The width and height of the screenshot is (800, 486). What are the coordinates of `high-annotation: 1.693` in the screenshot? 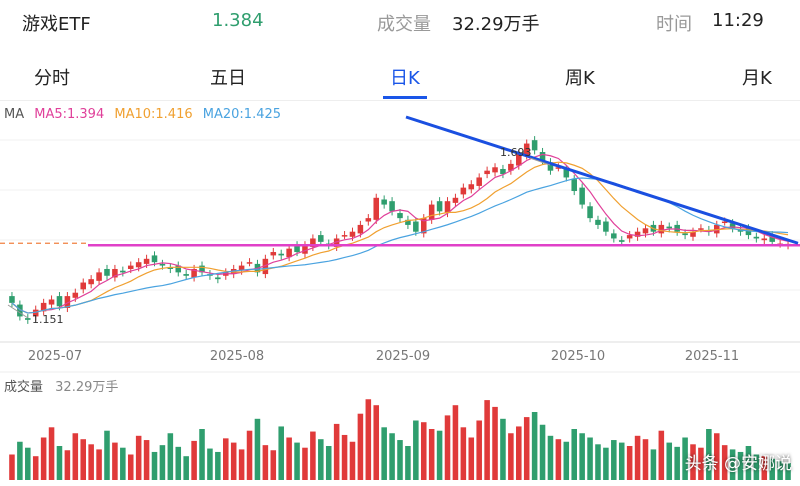 It's located at (516, 152).